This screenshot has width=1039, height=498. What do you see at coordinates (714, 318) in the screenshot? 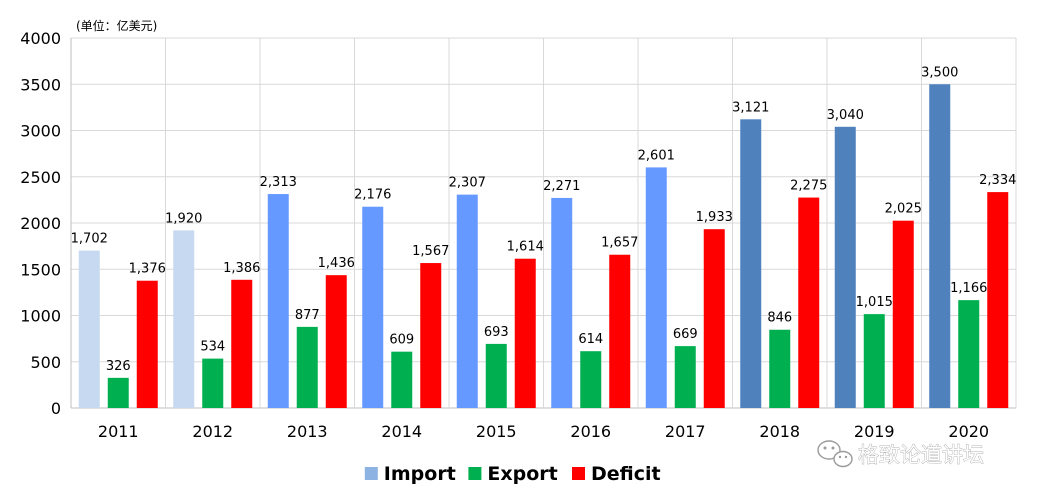
I see `bar-deficit-2017` at bounding box center [714, 318].